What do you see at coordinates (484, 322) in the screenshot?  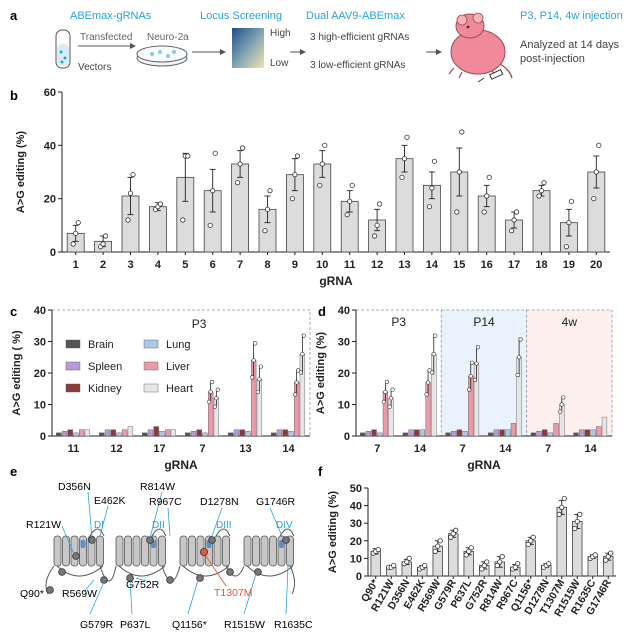 I see `d-group-label: P14` at bounding box center [484, 322].